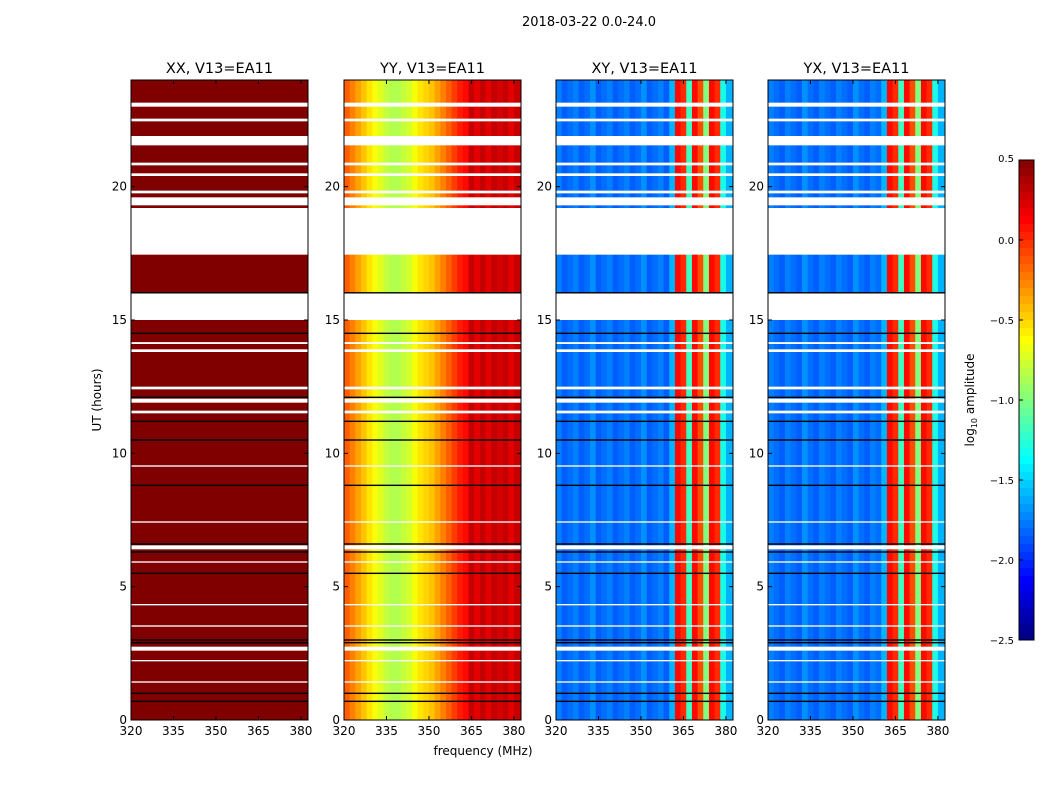 This screenshot has height=800, width=1050. I want to click on colorbar-tick-label: −2.5, so click(1002, 641).